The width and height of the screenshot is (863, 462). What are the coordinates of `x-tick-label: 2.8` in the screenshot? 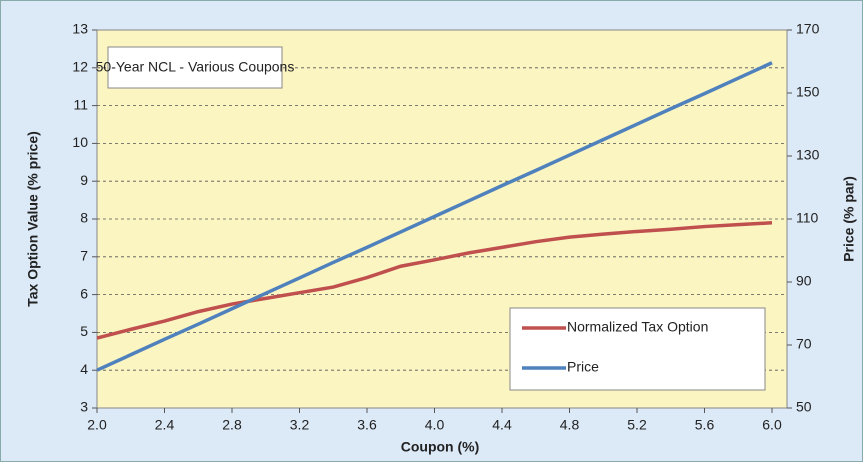 It's located at (232, 425).